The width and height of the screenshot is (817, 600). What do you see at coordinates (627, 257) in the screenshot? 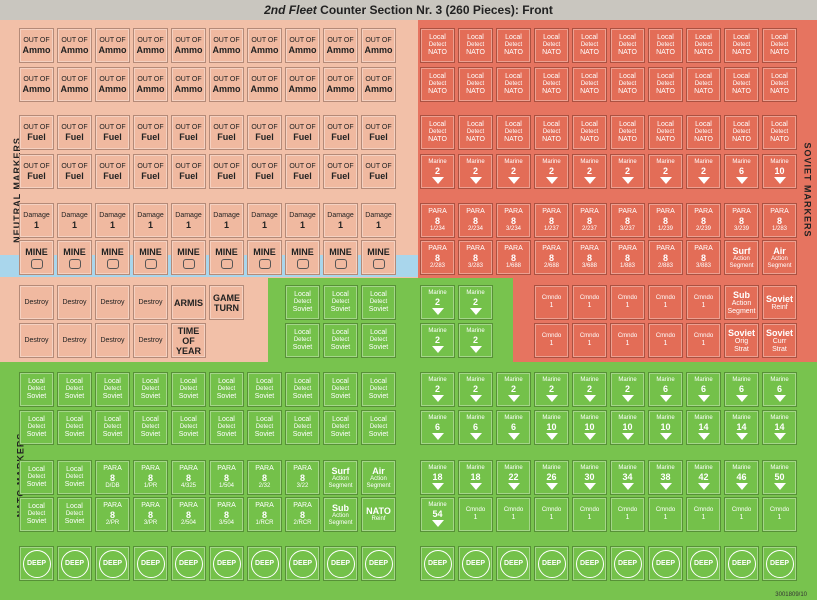
I see `soviet-para-counter: PARA 8 1/883` at bounding box center [627, 257].